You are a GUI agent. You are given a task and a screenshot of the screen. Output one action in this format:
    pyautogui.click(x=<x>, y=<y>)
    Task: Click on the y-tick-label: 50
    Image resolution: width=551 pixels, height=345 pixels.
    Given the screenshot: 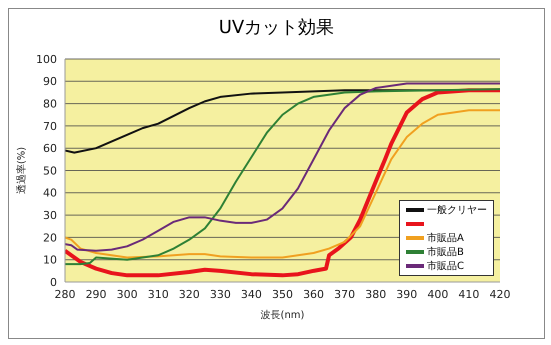 What is the action you would take?
    pyautogui.click(x=50, y=171)
    